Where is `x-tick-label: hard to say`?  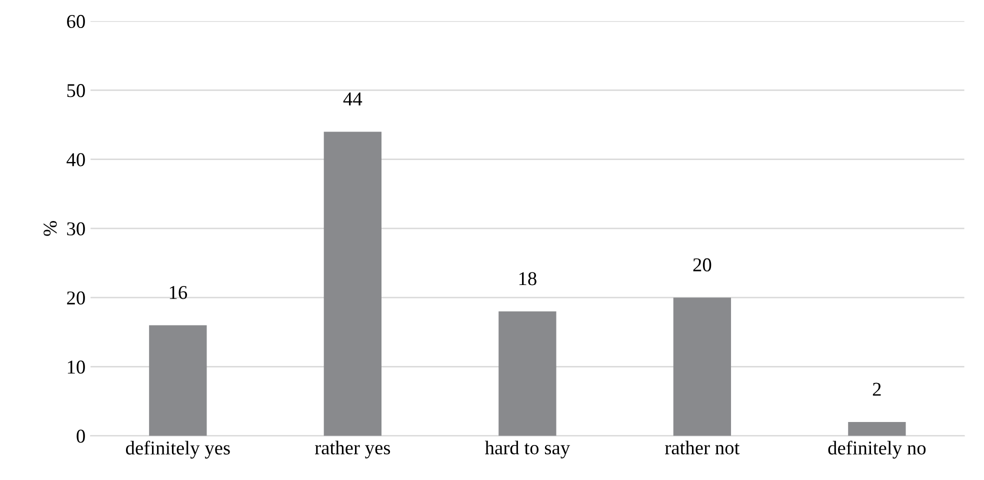
x-tick-label: hard to say is located at coordinates (527, 449).